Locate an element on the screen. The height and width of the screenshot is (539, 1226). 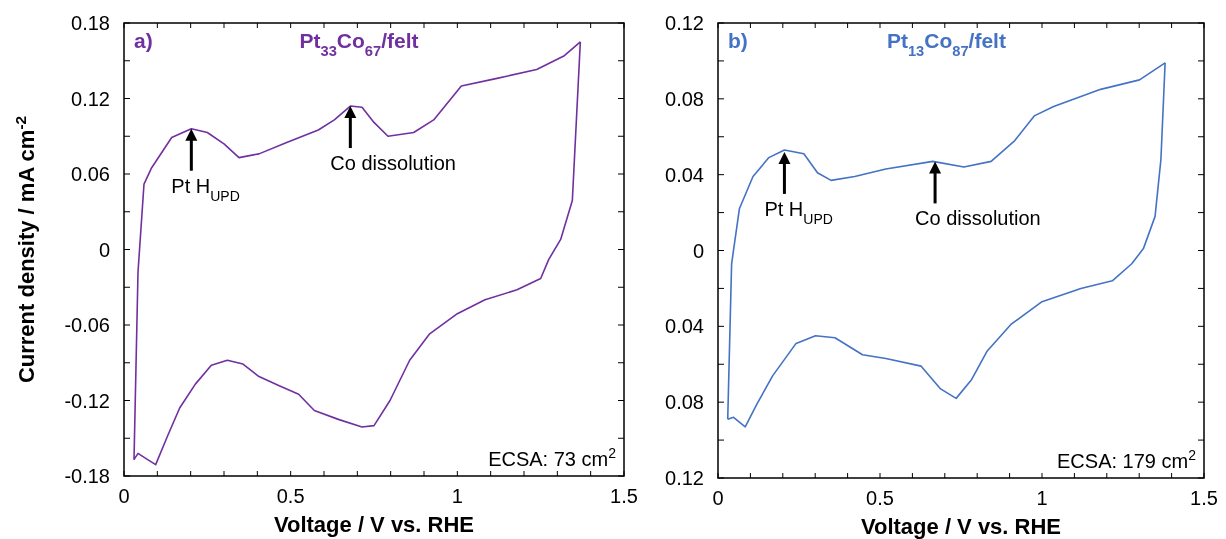
annotation: ECSA: 73 cm$^{2}$ is located at coordinates (552, 457).